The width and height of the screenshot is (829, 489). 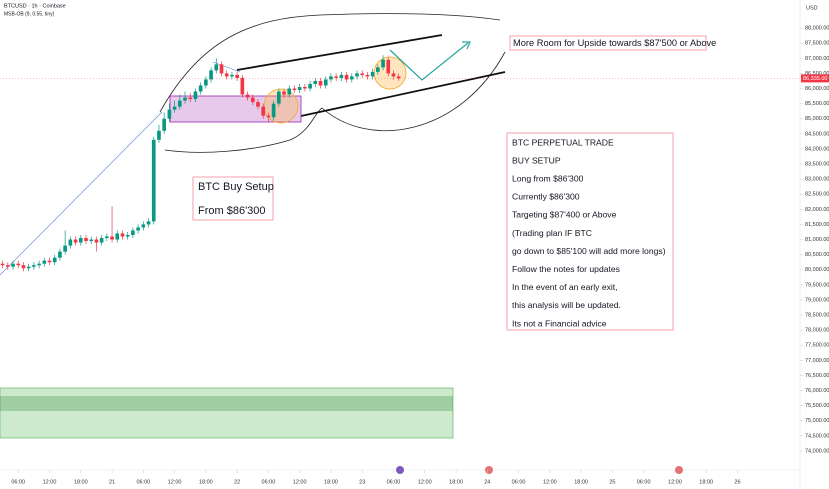 I want to click on y-tick-label: 79,500.00, so click(x=817, y=285).